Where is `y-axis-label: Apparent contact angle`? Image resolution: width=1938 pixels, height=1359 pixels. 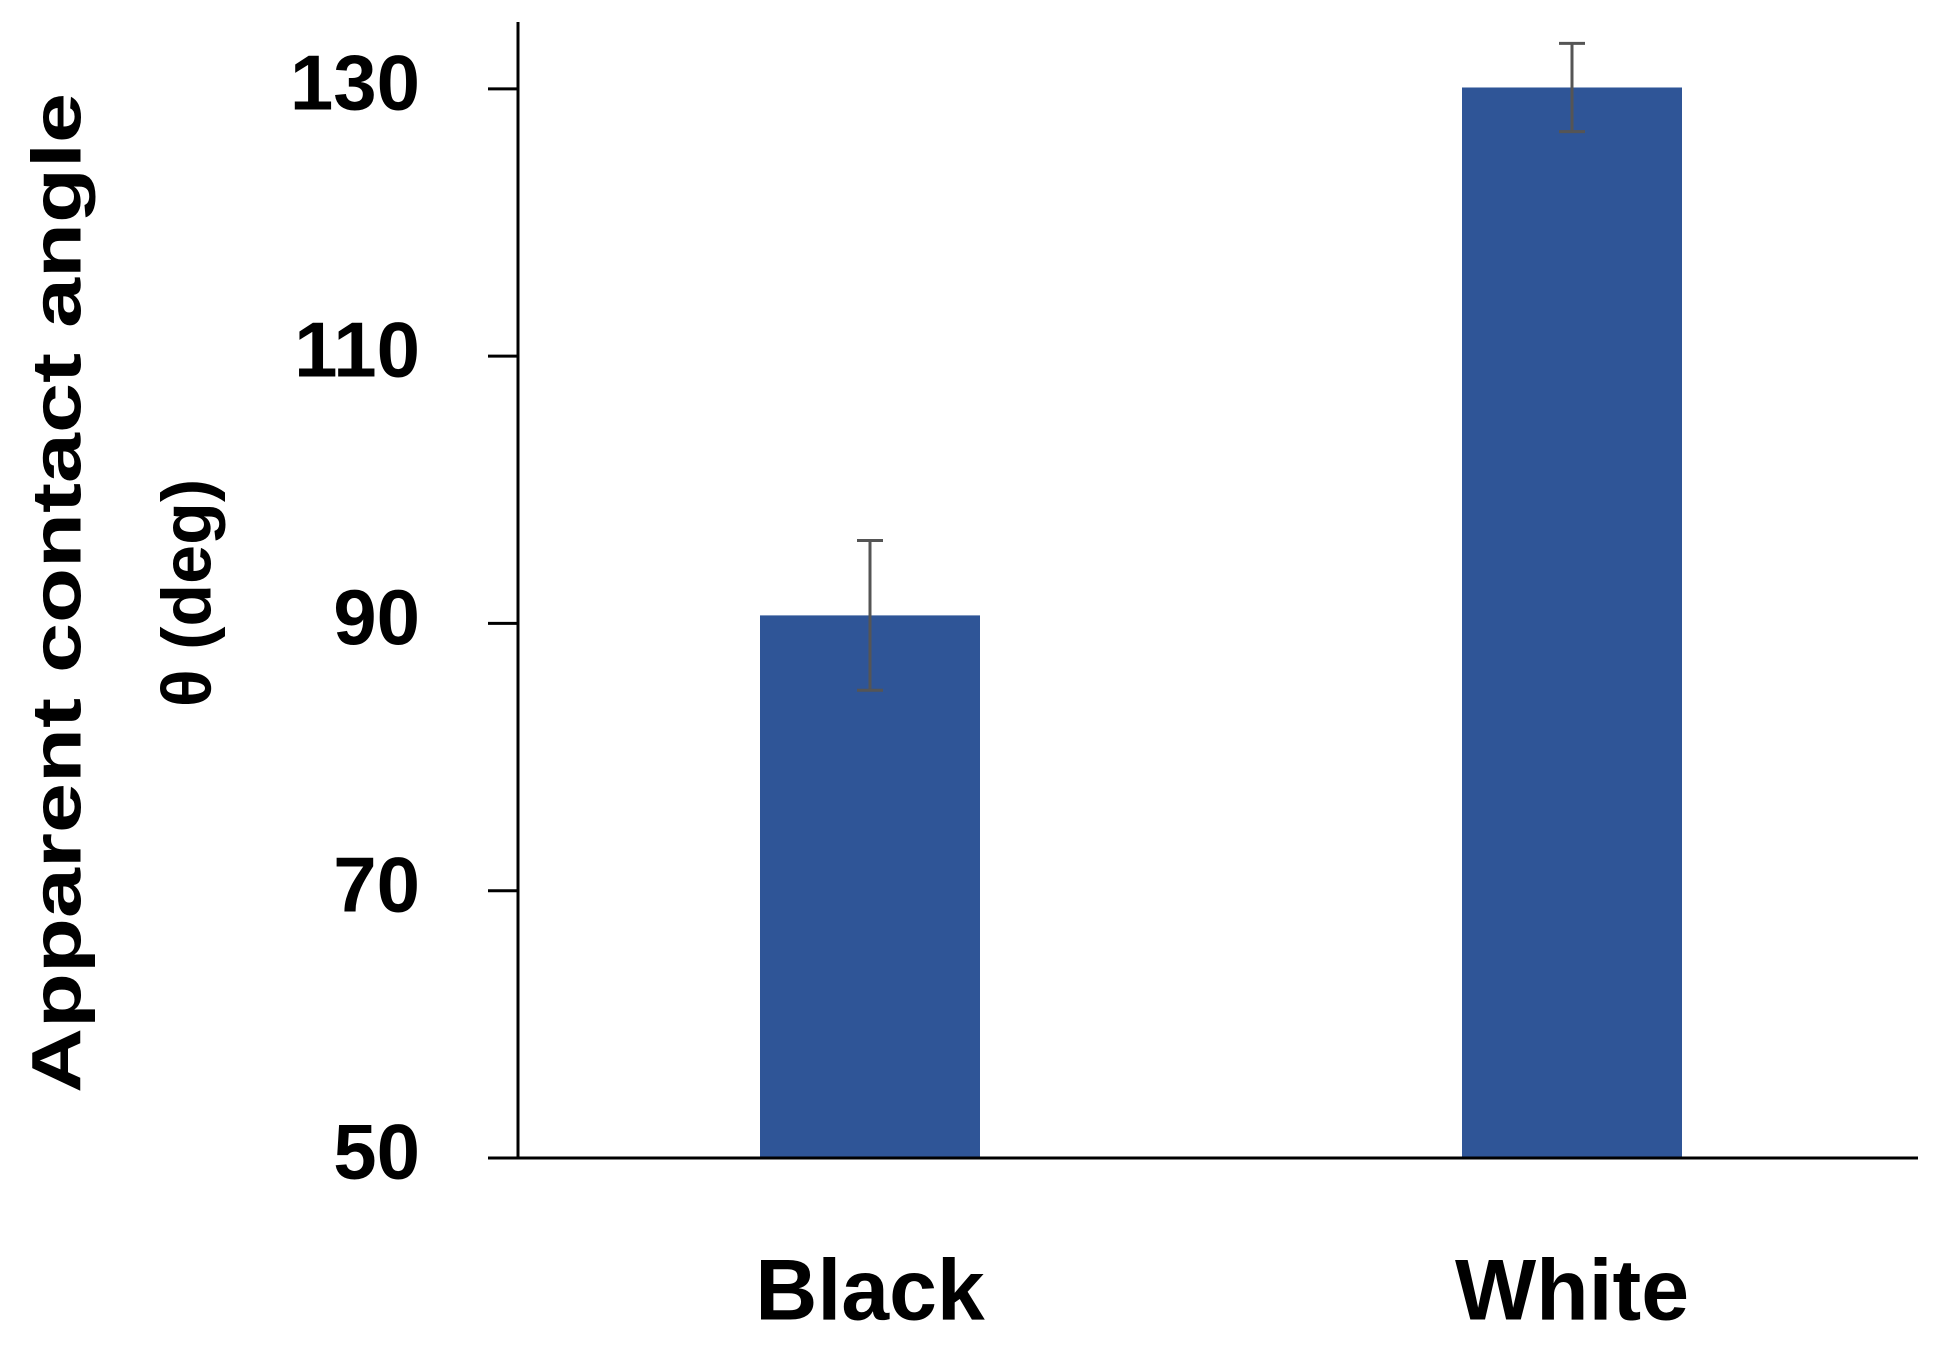 y-axis-label: Apparent contact angle is located at coordinates (56, 593).